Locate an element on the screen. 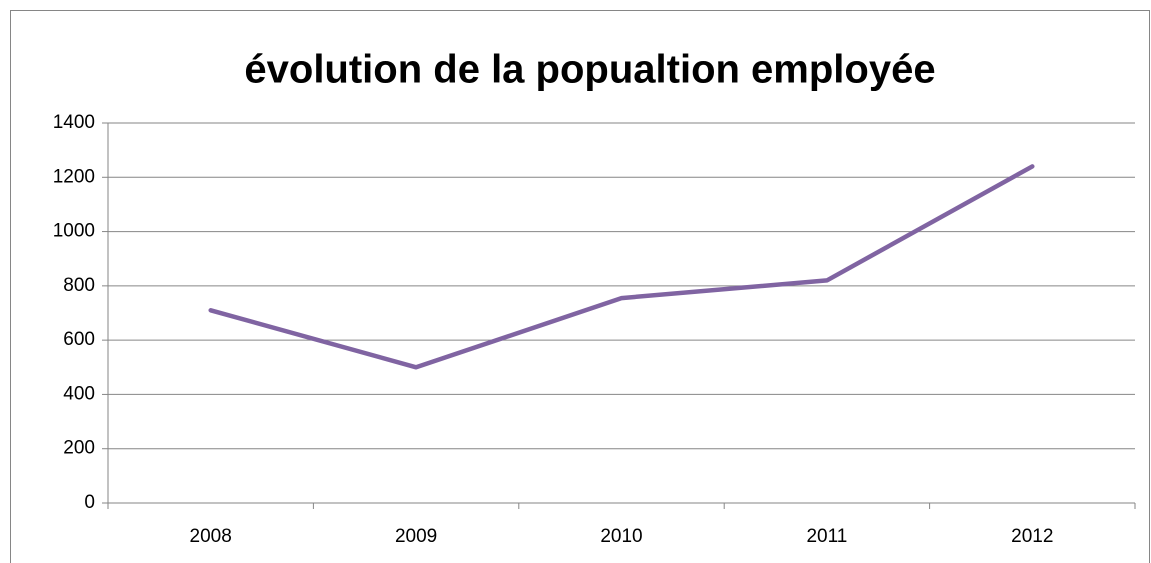 The width and height of the screenshot is (1151, 563). x-tick-label: 2008 is located at coordinates (211, 536).